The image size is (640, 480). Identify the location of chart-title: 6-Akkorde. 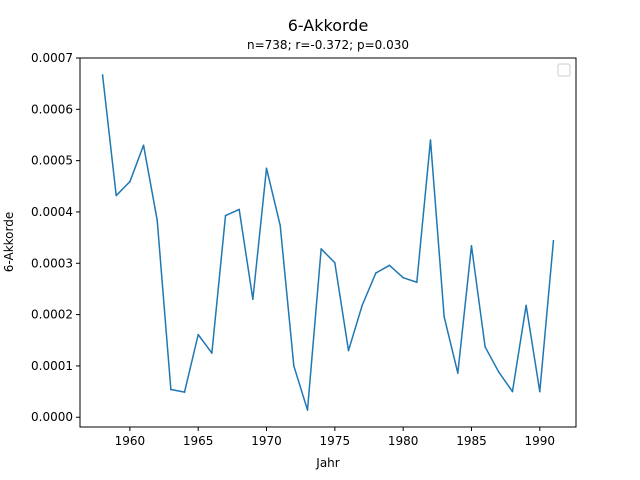
(328, 25).